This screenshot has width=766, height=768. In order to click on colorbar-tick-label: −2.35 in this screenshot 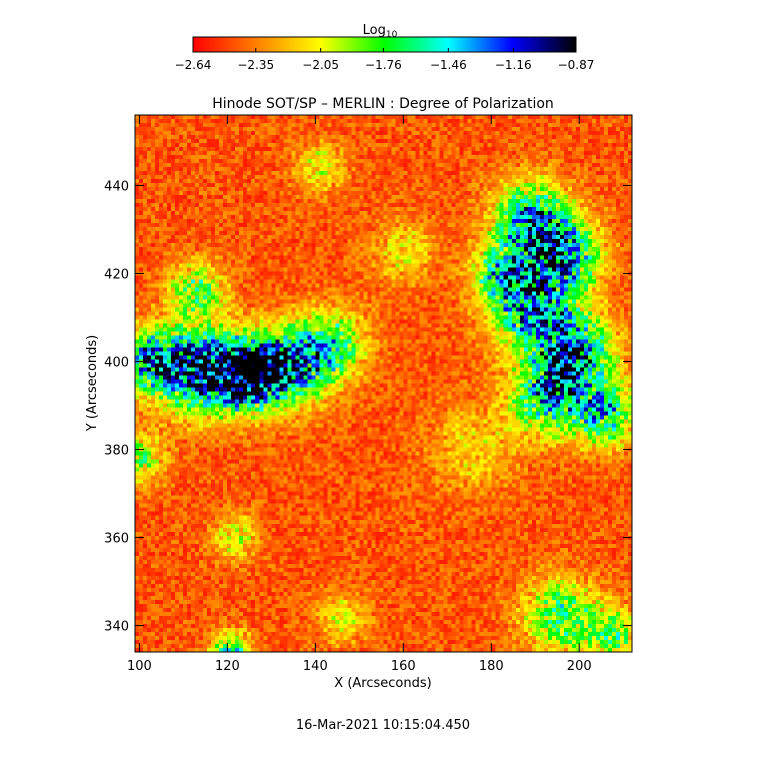, I will do `click(255, 65)`.